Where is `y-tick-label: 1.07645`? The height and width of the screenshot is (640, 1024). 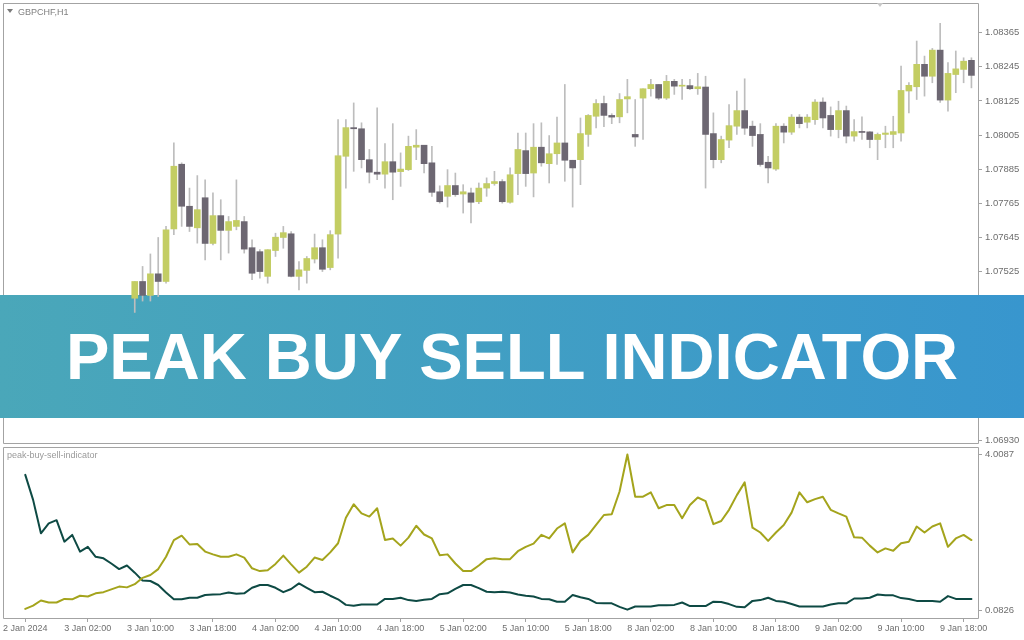
y-tick-label: 1.07645 is located at coordinates (1002, 236).